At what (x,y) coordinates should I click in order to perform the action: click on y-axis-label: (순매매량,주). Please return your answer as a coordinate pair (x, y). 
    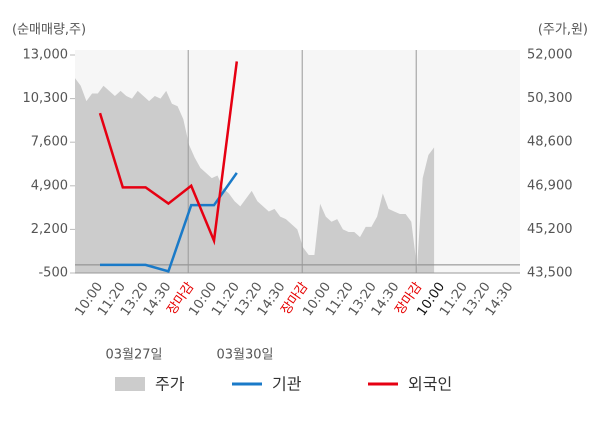
    Looking at the image, I should click on (49, 30).